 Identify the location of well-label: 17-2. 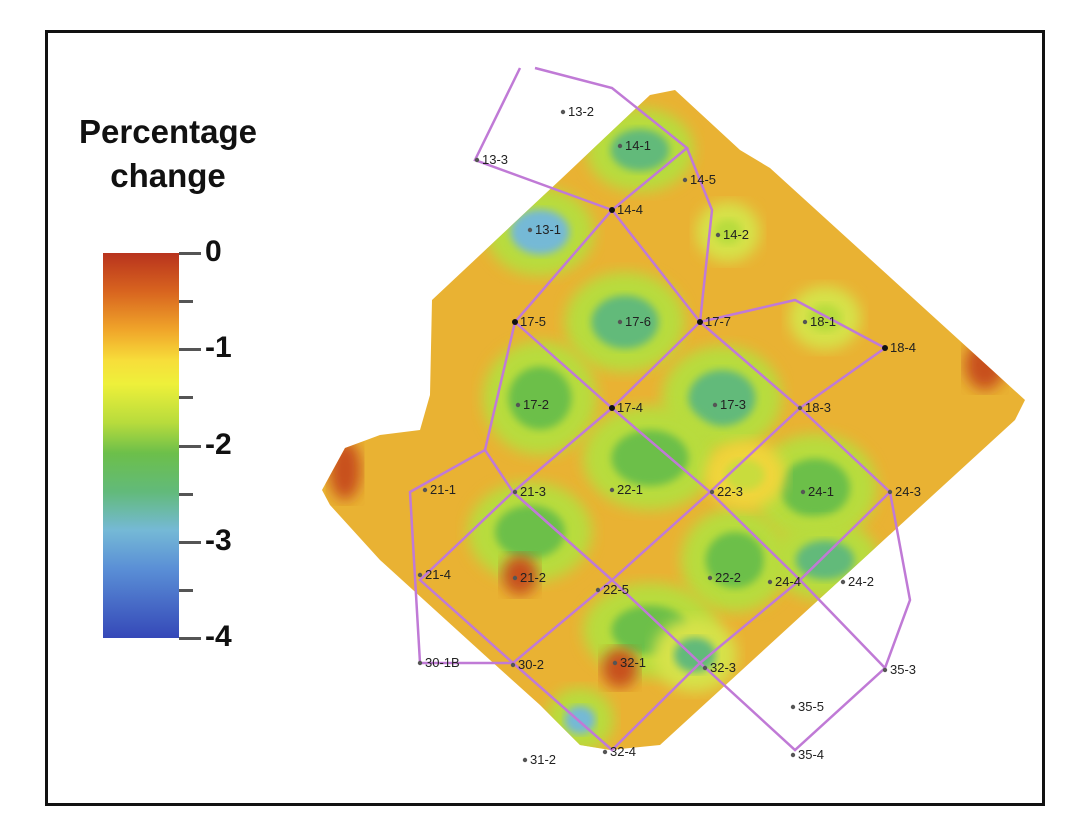
(536, 404).